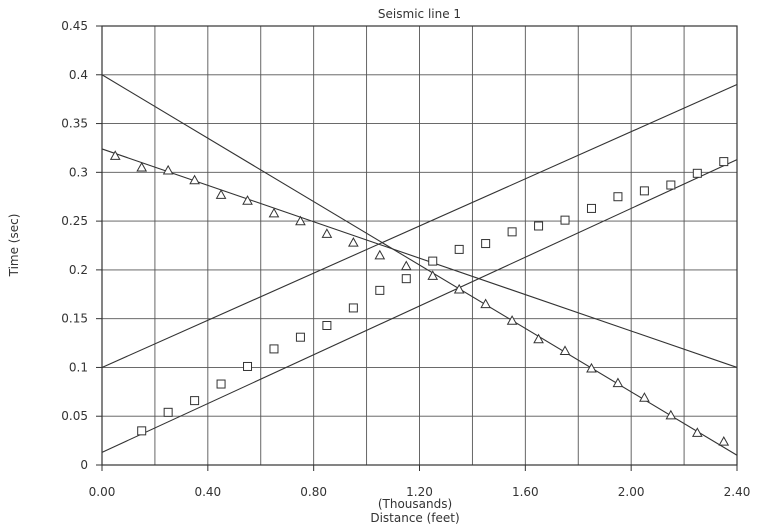 The height and width of the screenshot is (529, 759). What do you see at coordinates (737, 492) in the screenshot?
I see `x-tick-label: 2.40` at bounding box center [737, 492].